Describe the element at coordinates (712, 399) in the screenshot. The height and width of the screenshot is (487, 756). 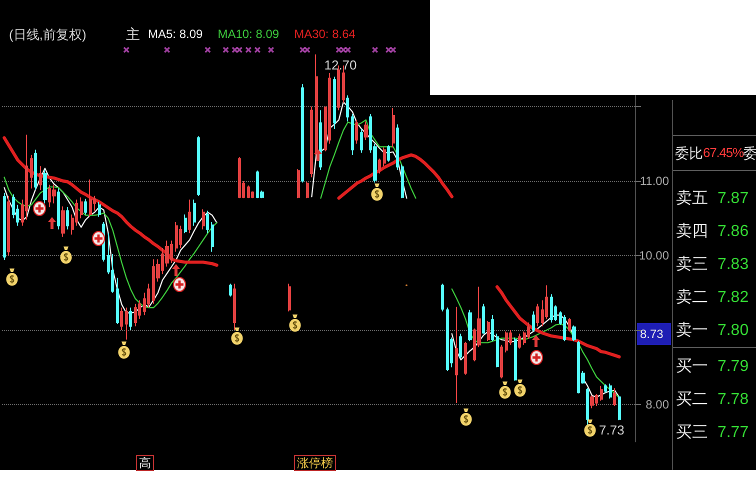
I see `text: 买二 7.78` at that location.